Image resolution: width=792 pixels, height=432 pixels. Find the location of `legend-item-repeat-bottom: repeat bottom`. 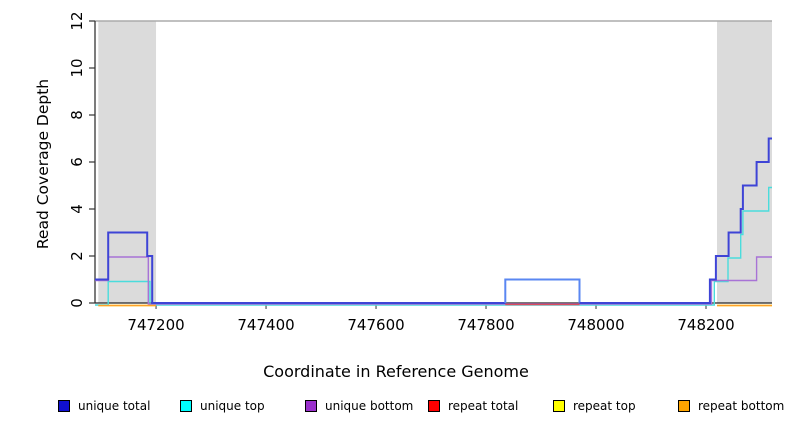

legend-item-repeat-bottom: repeat bottom is located at coordinates (731, 406).